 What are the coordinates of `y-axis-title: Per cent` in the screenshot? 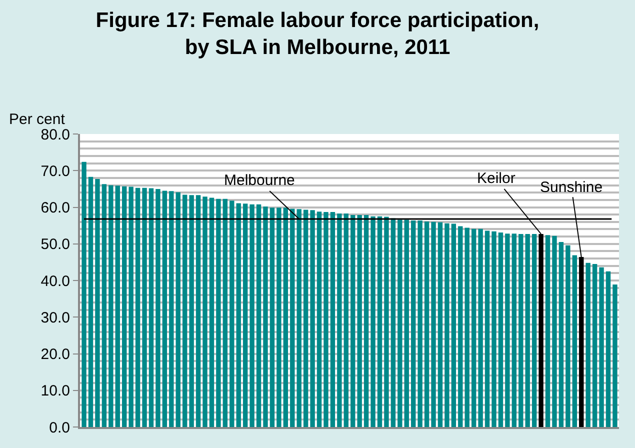 It's located at (37, 119).